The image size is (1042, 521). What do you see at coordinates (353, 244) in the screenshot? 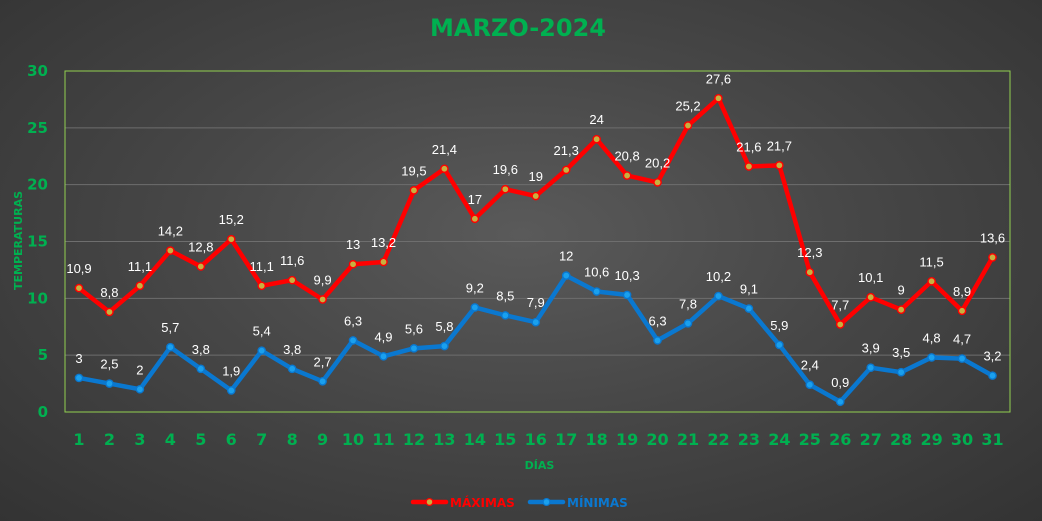
I see `data-label: 13` at bounding box center [353, 244].